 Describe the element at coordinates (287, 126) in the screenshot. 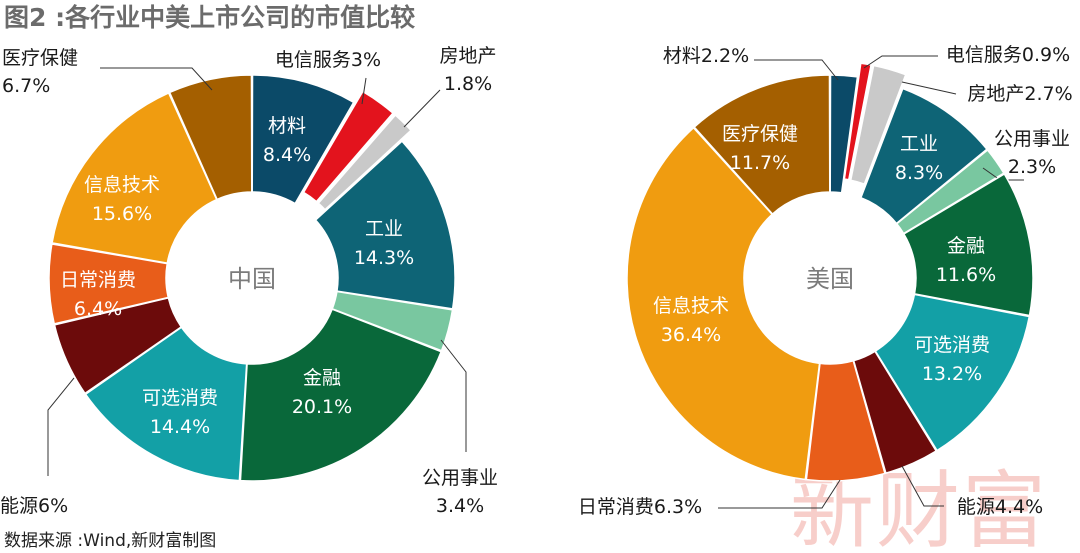

I see `slice-name-label: 材料` at that location.